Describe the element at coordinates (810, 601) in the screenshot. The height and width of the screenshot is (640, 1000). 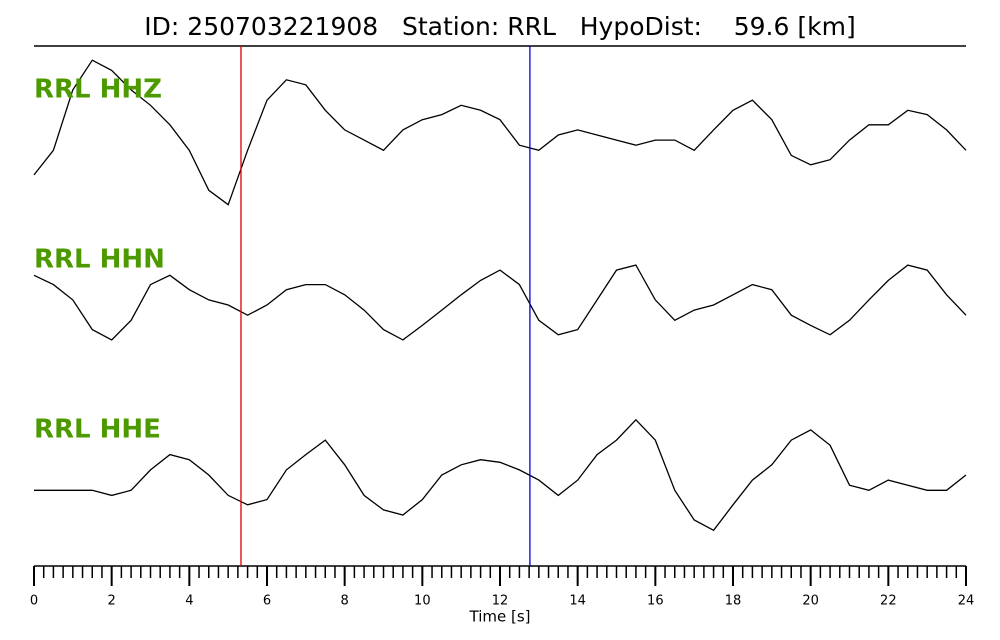
I see `x-tick-label: 20` at that location.